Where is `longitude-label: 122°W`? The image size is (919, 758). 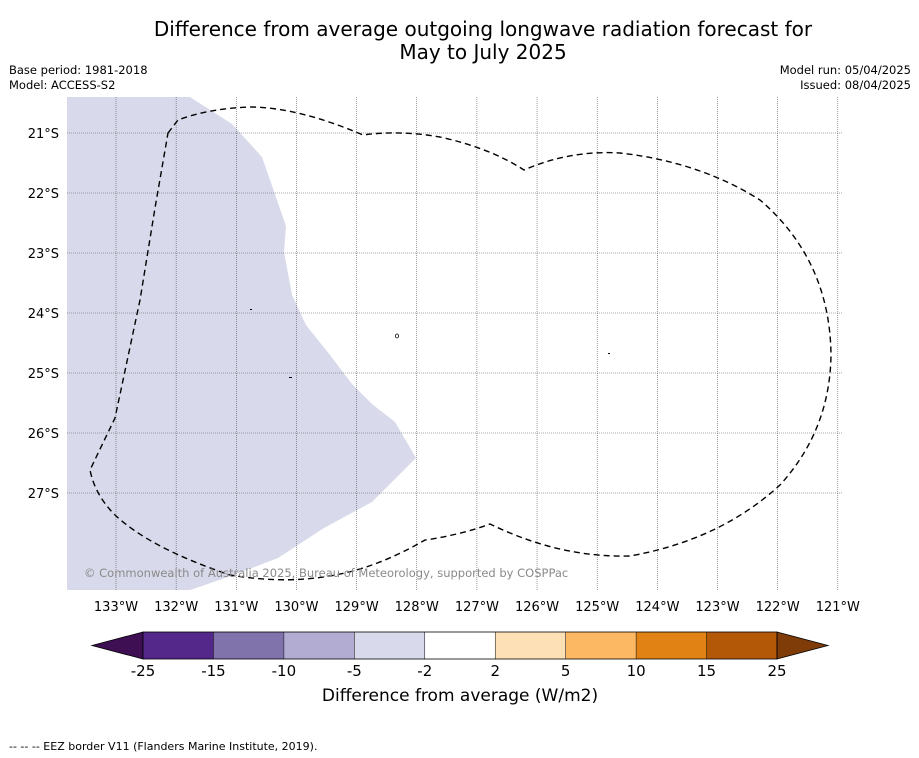 longitude-label: 122°W is located at coordinates (778, 607).